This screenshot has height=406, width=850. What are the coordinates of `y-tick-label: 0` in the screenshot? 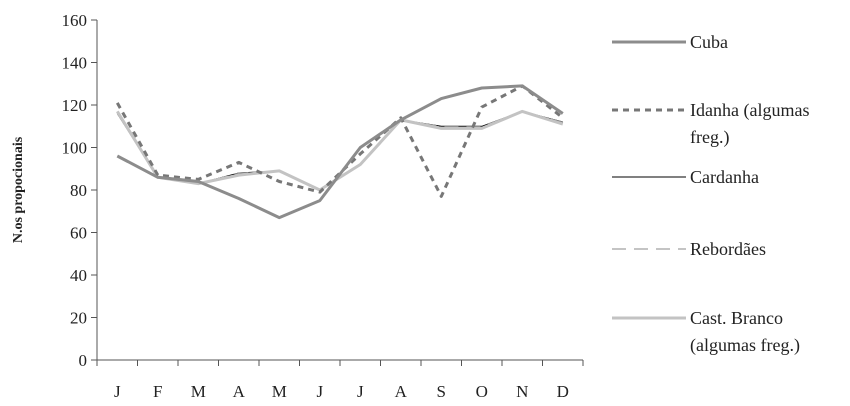 It's located at (83, 360).